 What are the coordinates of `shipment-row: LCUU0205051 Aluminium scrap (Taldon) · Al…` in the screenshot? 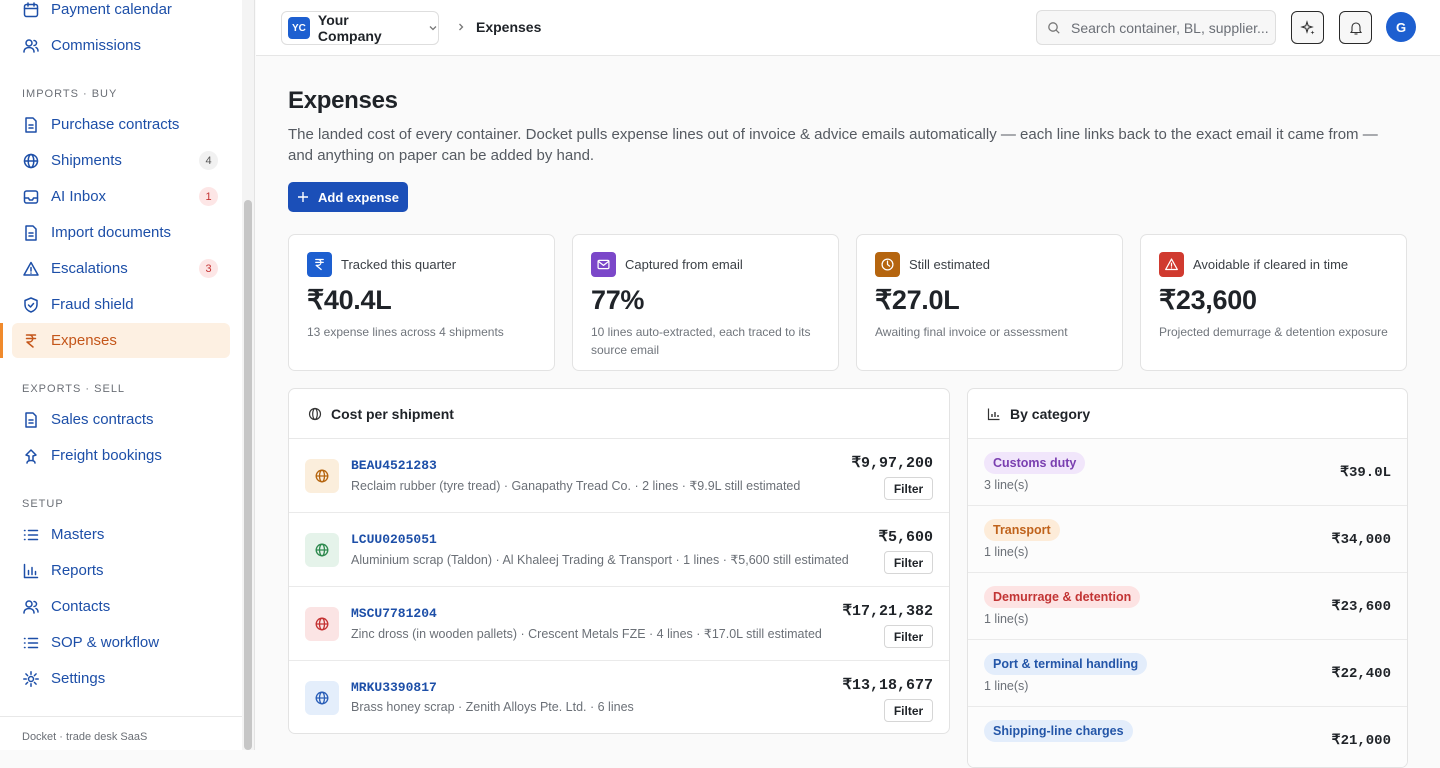 It's located at (619, 550).